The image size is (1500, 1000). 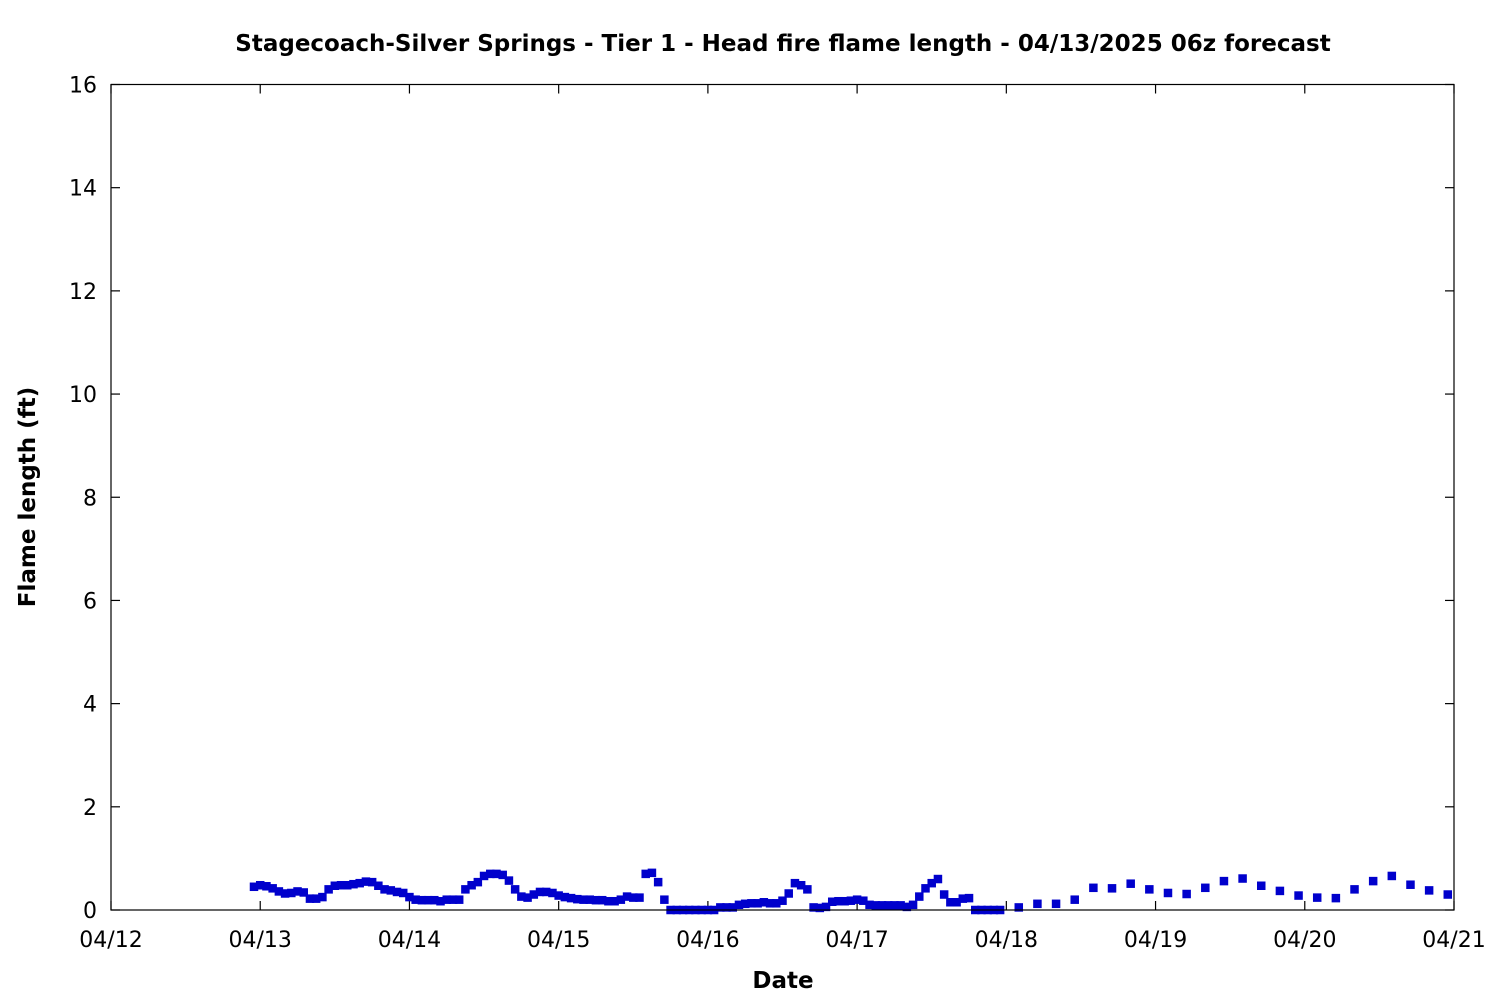 I want to click on y-tick-label: 4, so click(x=90, y=705).